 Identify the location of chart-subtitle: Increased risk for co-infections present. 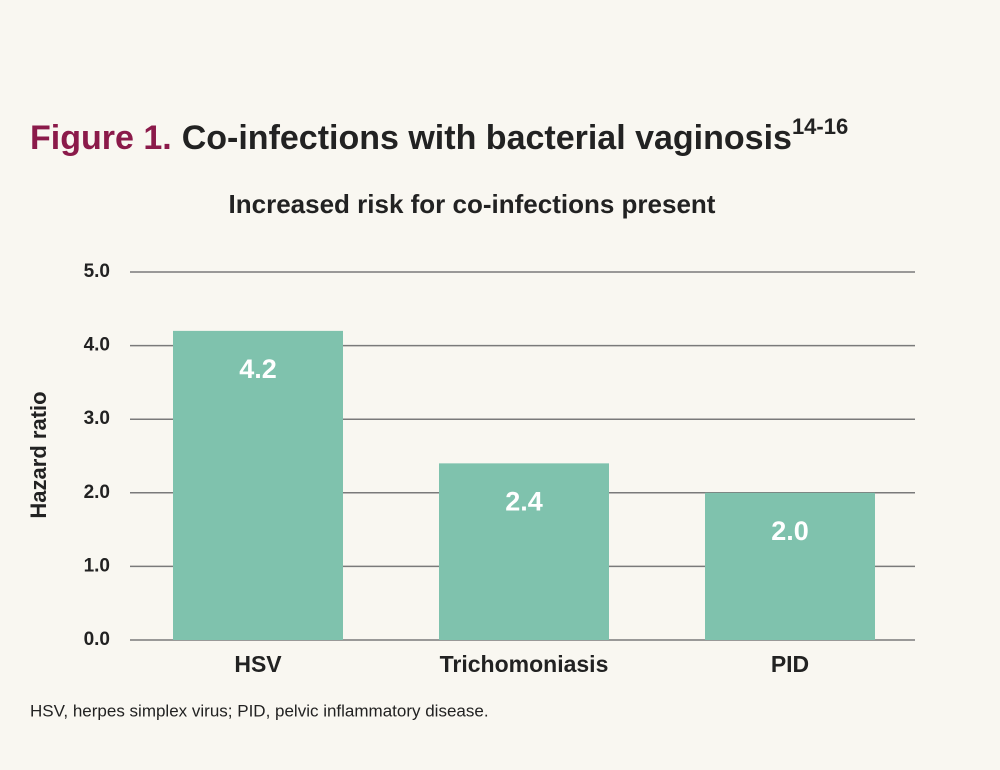
(472, 204).